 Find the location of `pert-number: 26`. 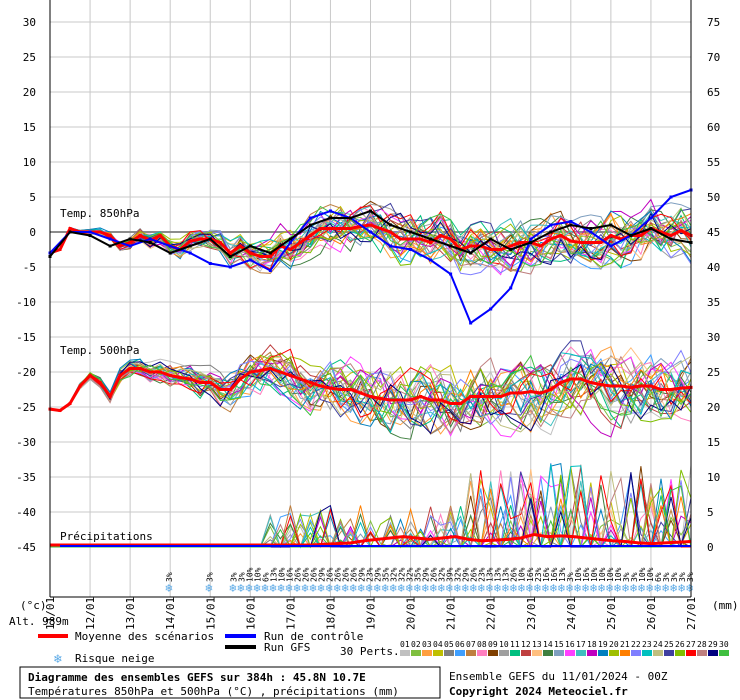

pert-number: 26 is located at coordinates (680, 644).